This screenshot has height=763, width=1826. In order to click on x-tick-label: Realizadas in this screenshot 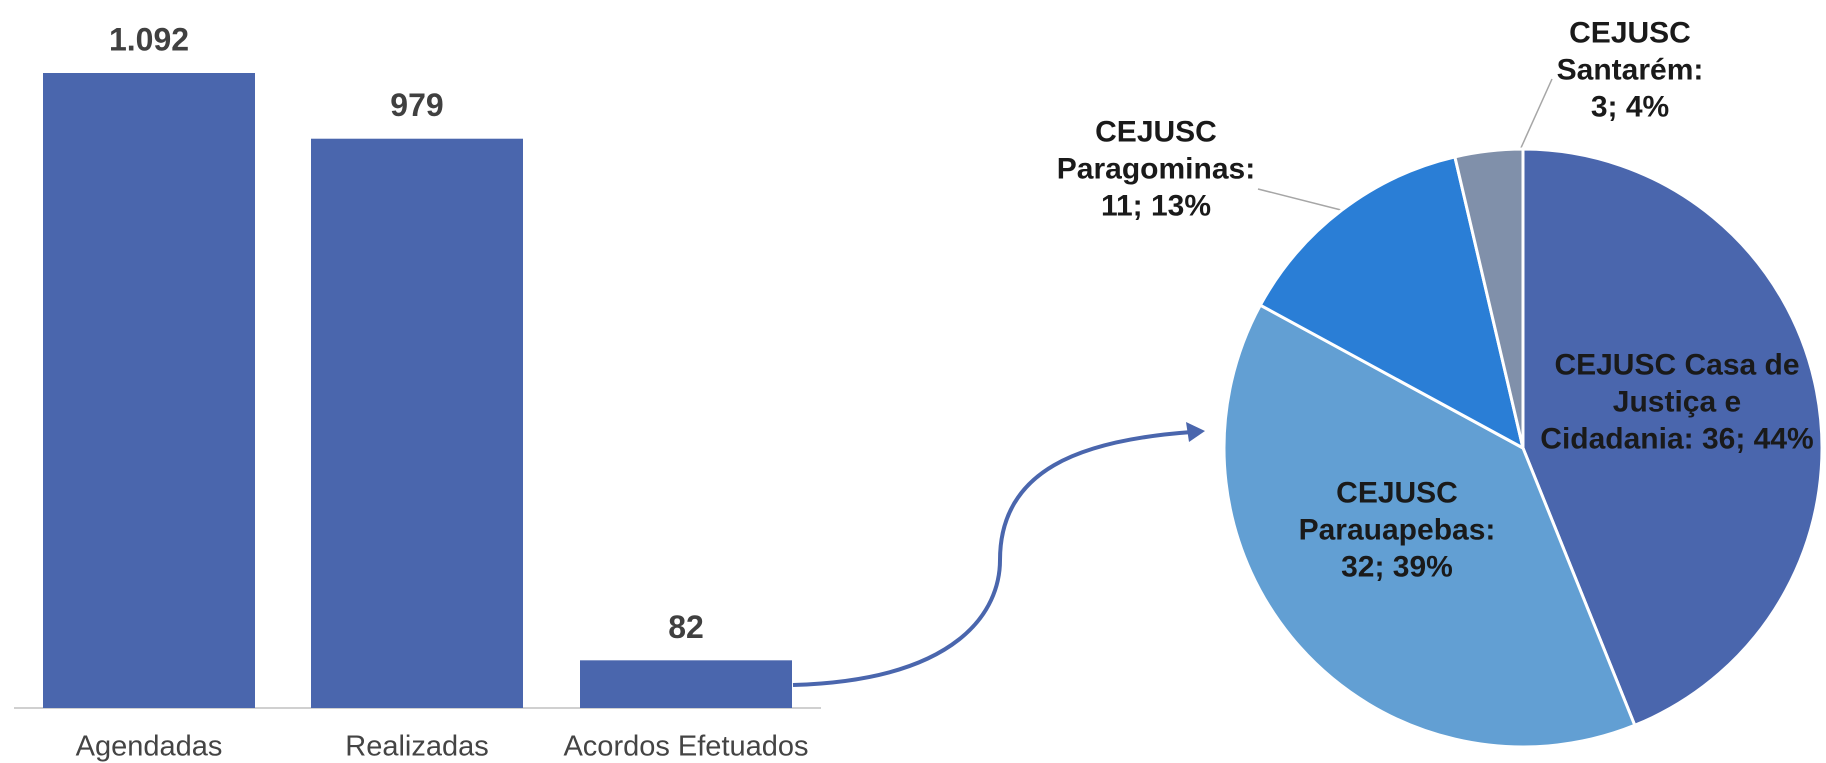, I will do `click(416, 747)`.